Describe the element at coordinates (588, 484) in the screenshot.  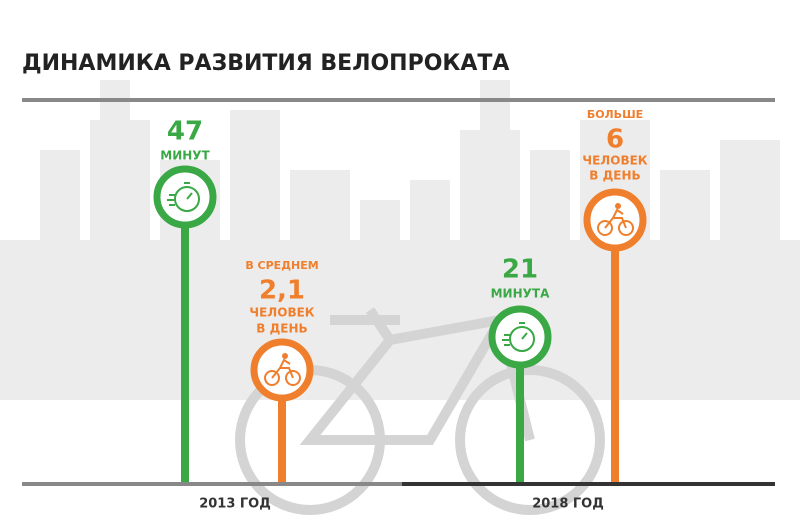
I see `baseline-right` at that location.